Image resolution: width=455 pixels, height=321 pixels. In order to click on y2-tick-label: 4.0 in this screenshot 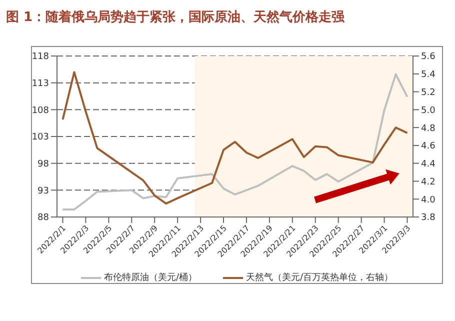, I will do `click(428, 200)`.